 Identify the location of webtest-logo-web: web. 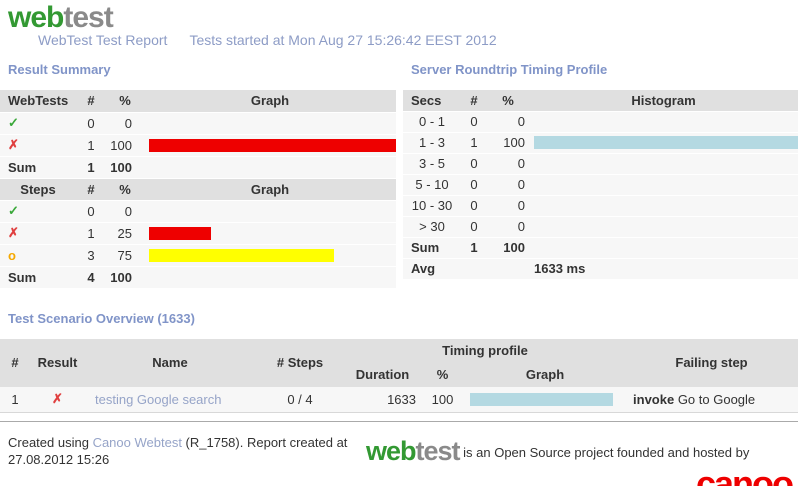
(391, 451).